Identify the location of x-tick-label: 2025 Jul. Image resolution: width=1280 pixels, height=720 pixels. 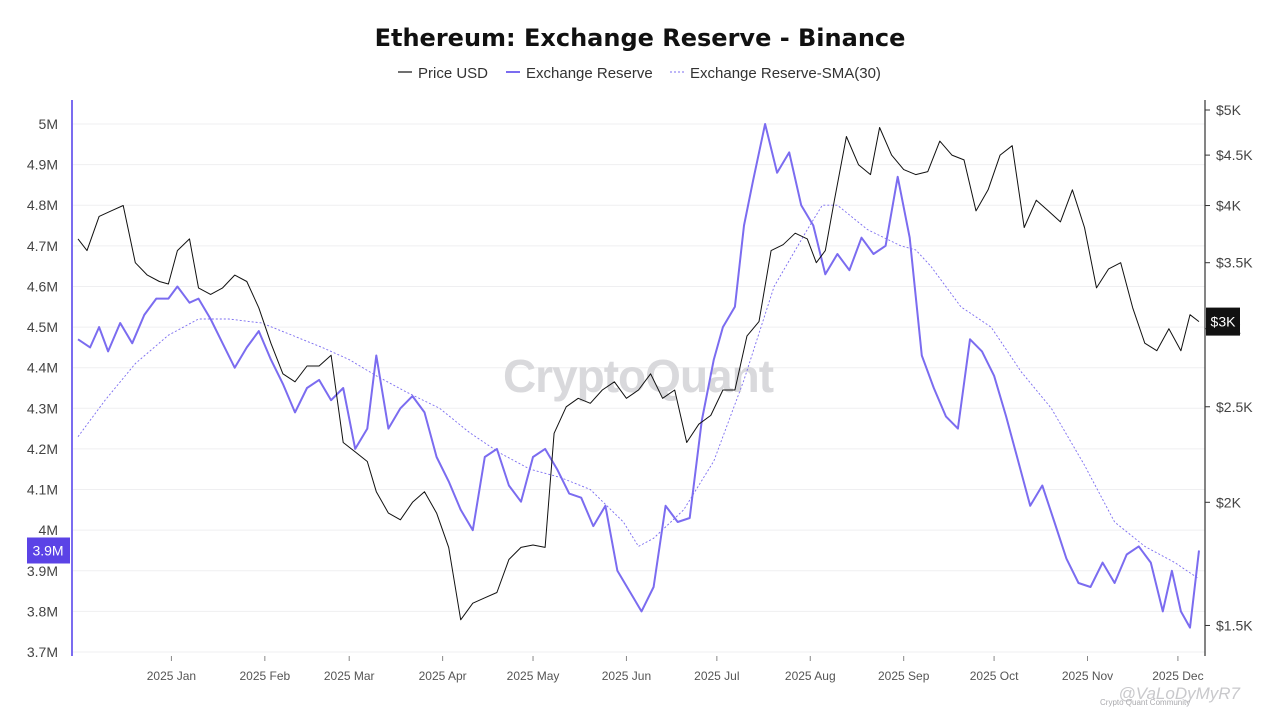
(716, 676).